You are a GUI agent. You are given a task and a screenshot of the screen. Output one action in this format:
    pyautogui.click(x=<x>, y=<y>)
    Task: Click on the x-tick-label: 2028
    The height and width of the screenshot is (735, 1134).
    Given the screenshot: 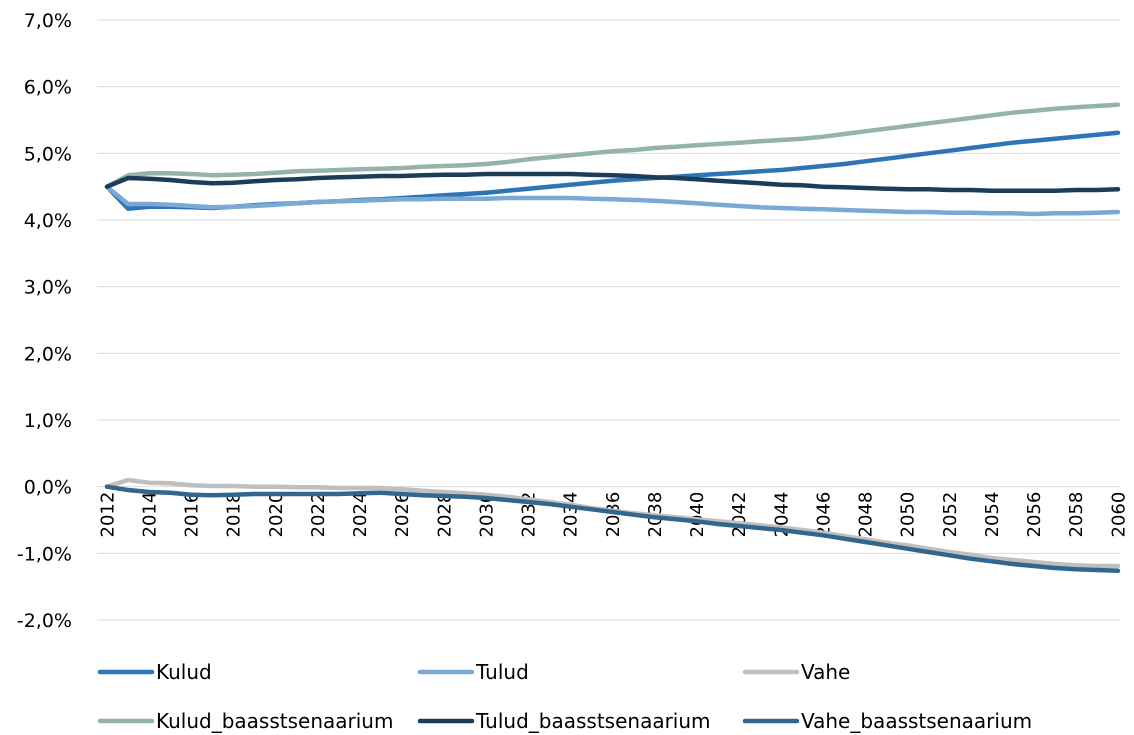 What is the action you would take?
    pyautogui.click(x=444, y=515)
    